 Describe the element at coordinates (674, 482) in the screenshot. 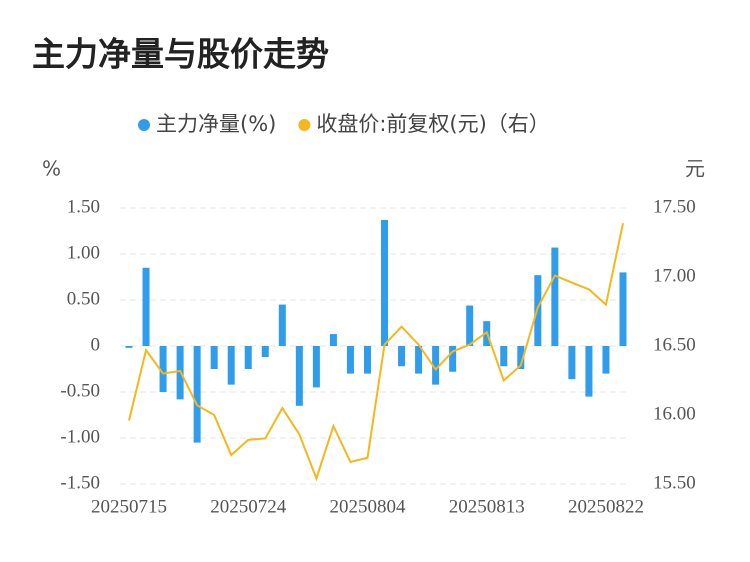

I see `y2-tick-label: 15.50` at that location.